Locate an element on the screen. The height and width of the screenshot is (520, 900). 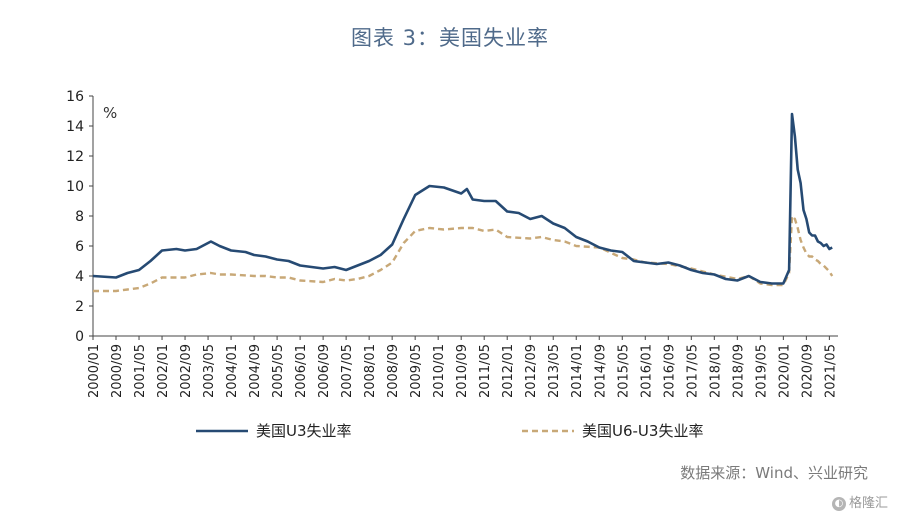
x-tick-label: 2014/01 is located at coordinates (577, 371).